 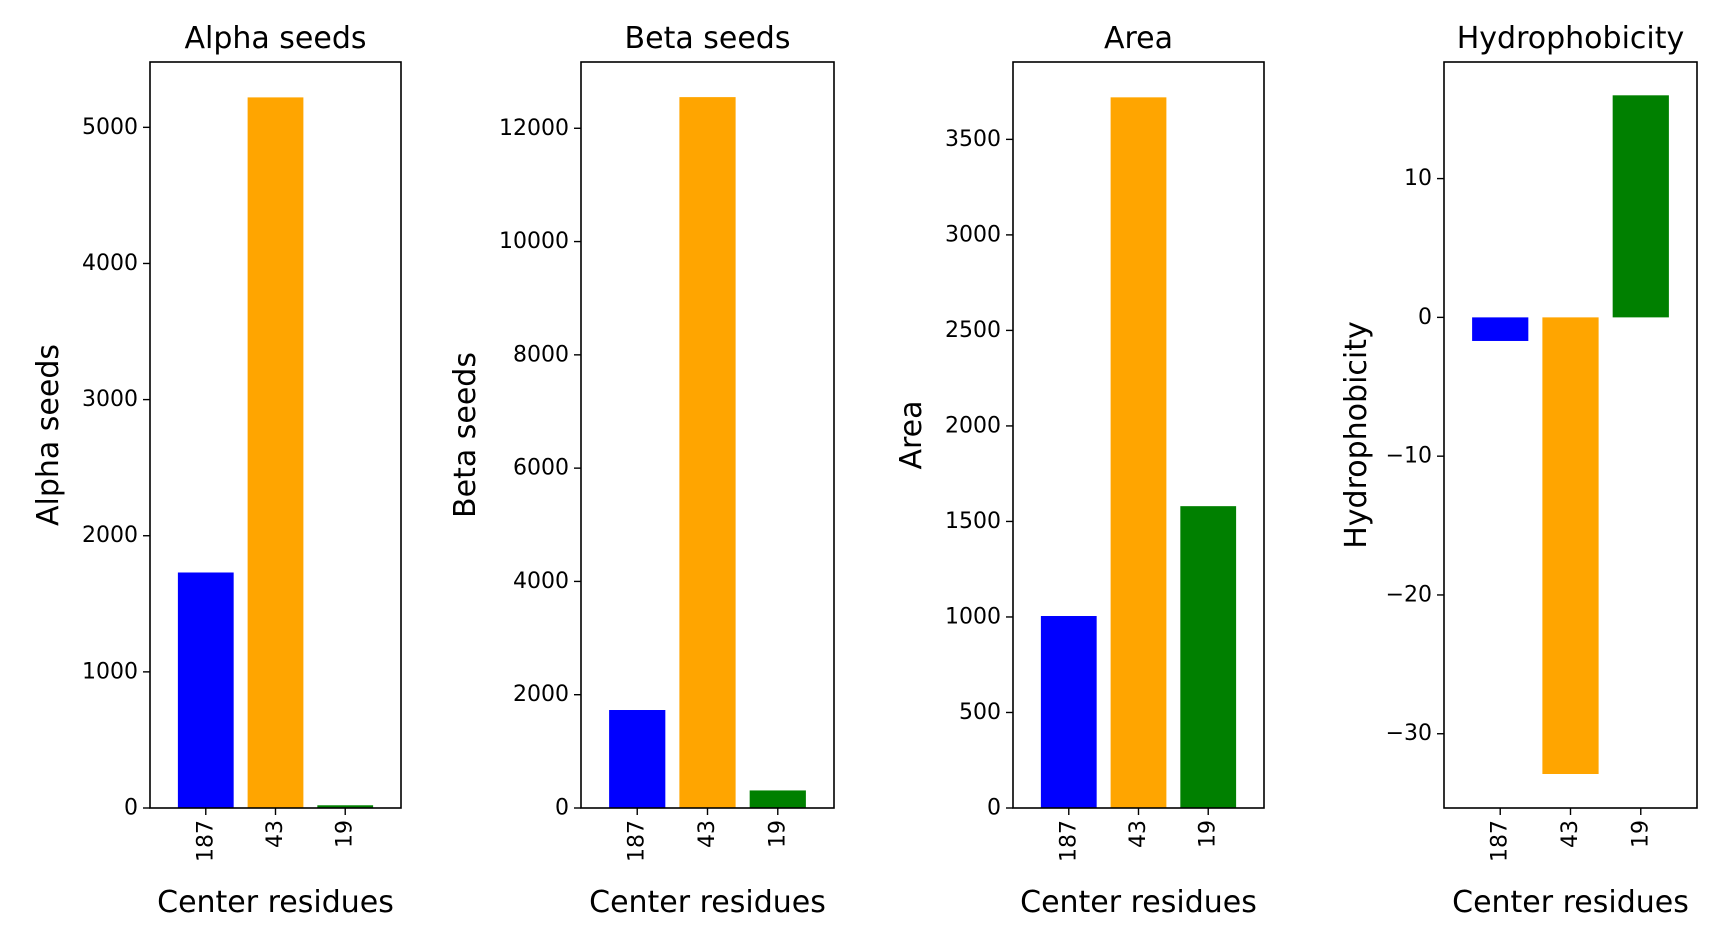 What do you see at coordinates (541, 468) in the screenshot?
I see `y-tick-label: 6000` at bounding box center [541, 468].